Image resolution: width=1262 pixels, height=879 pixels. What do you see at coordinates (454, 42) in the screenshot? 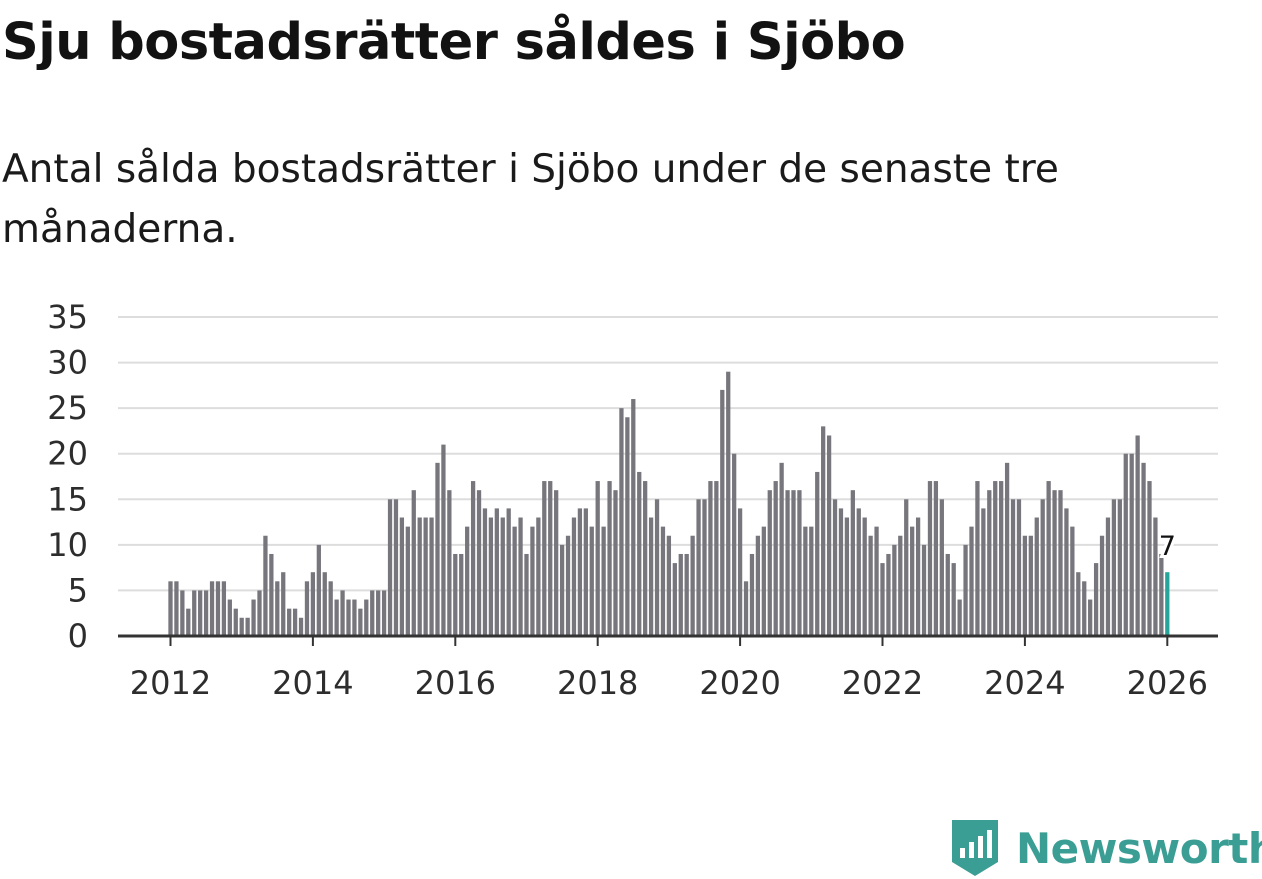
I see `chart-title: Sju bostadsrätter såldes i Sjöbo` at bounding box center [454, 42].